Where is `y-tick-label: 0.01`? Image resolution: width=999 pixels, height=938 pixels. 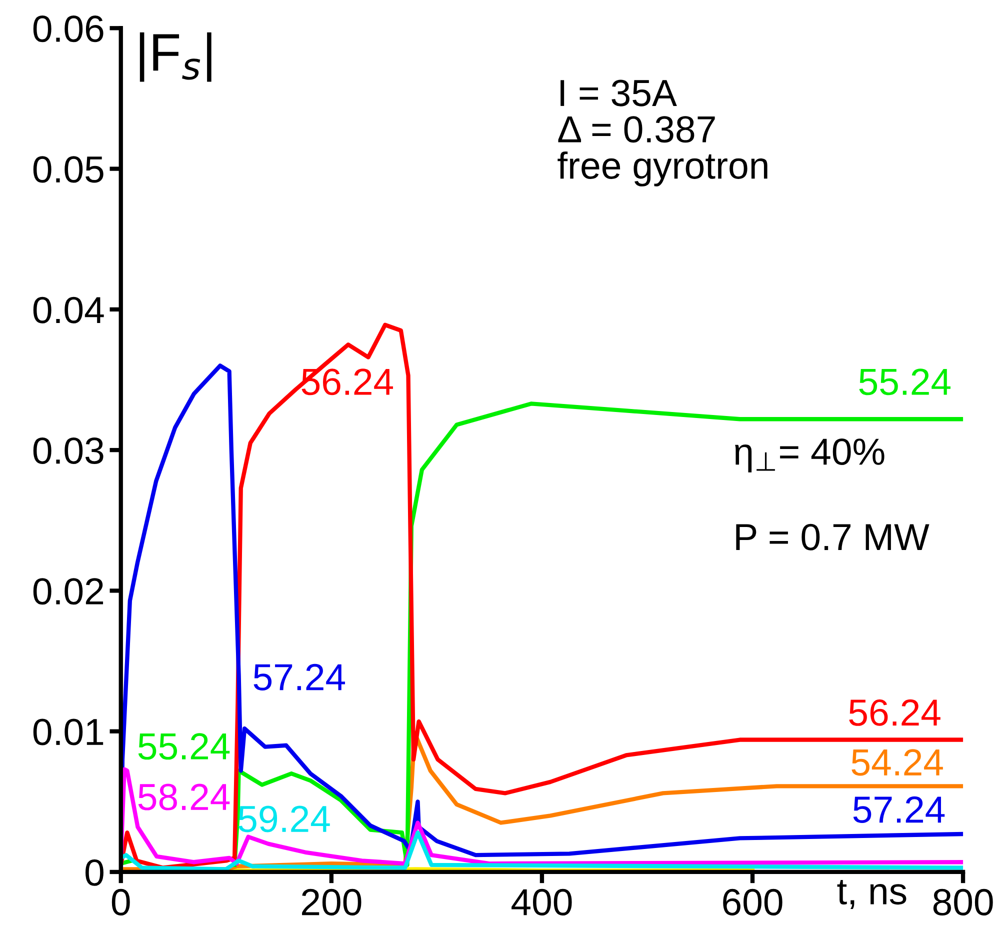 y-tick-label: 0.01 is located at coordinates (68, 732).